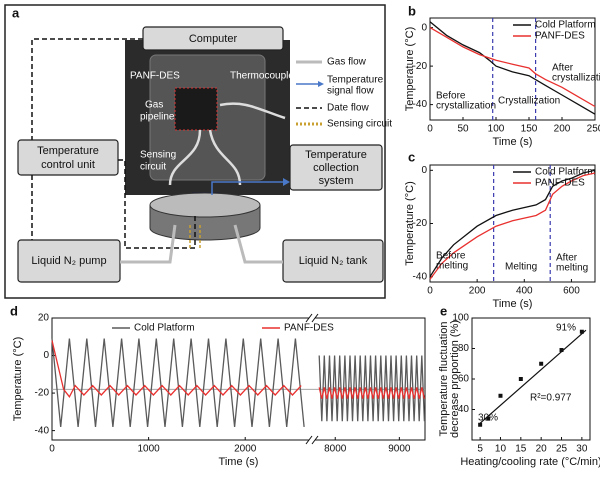  What do you see at coordinates (542, 449) in the screenshot?
I see `x-tick-label: 20` at bounding box center [542, 449].